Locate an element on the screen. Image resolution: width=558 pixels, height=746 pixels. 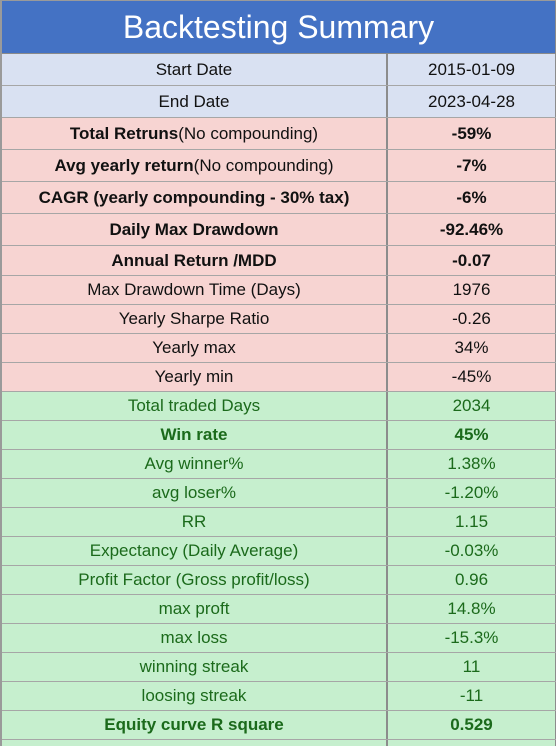
table-row-rr: RR 1.15 is located at coordinates (279, 522).